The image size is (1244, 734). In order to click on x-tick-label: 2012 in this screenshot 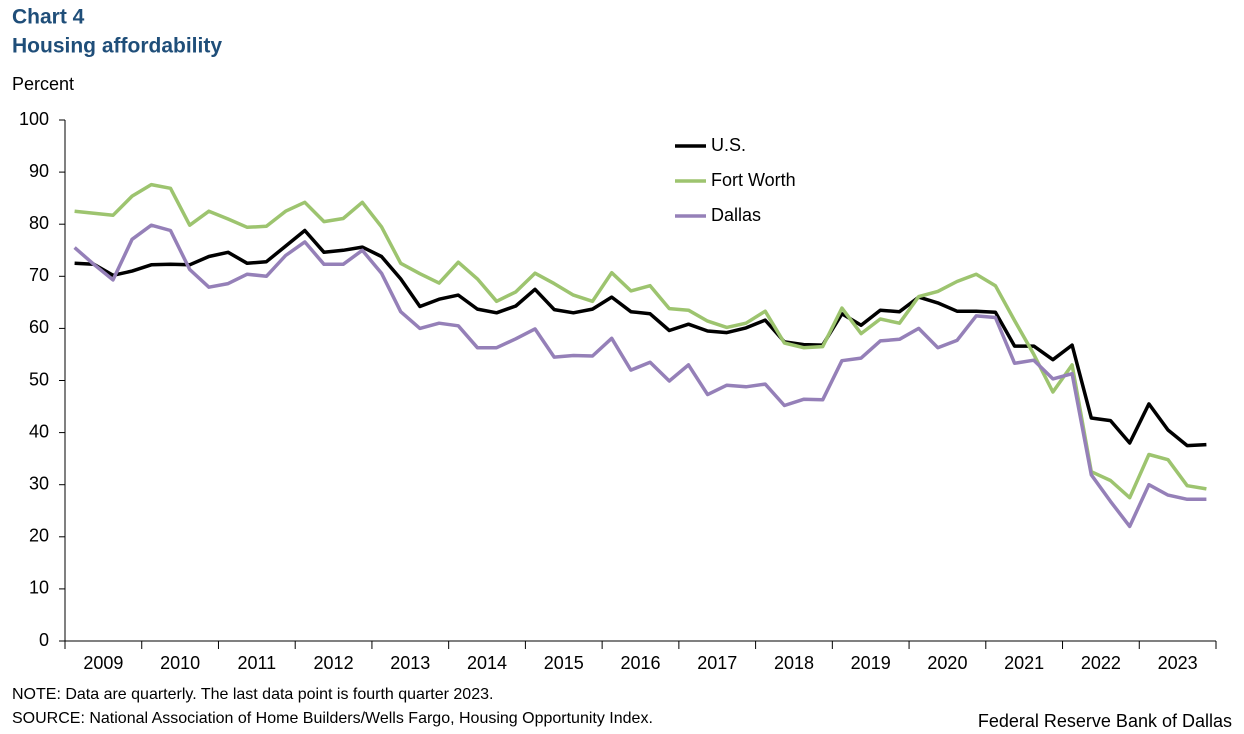, I will do `click(334, 663)`.